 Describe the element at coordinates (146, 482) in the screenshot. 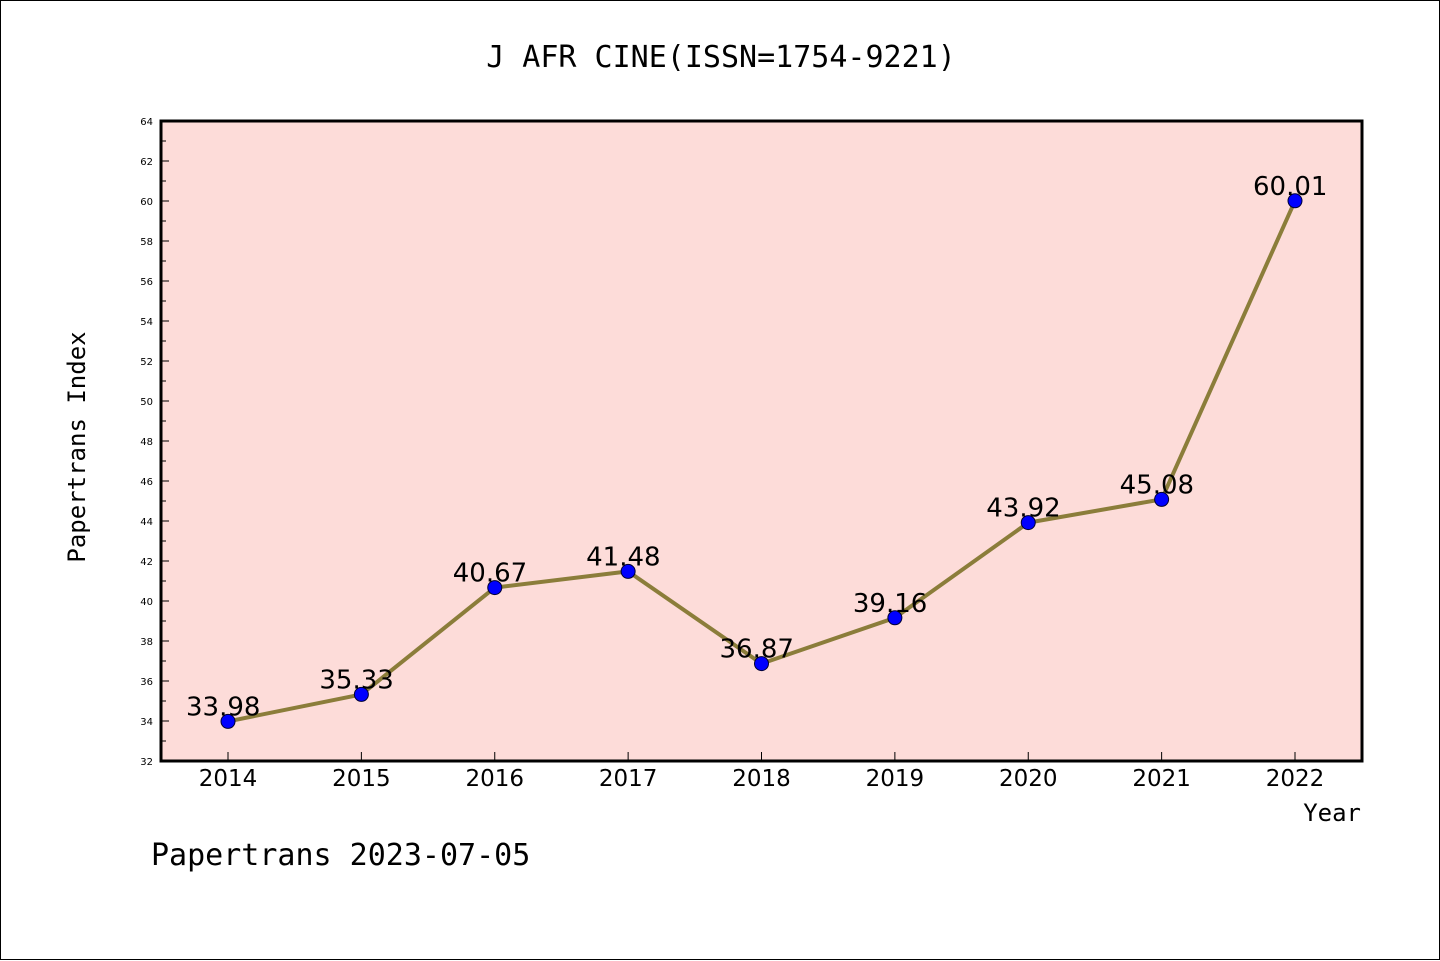

I see `y-tick-label: 46` at that location.